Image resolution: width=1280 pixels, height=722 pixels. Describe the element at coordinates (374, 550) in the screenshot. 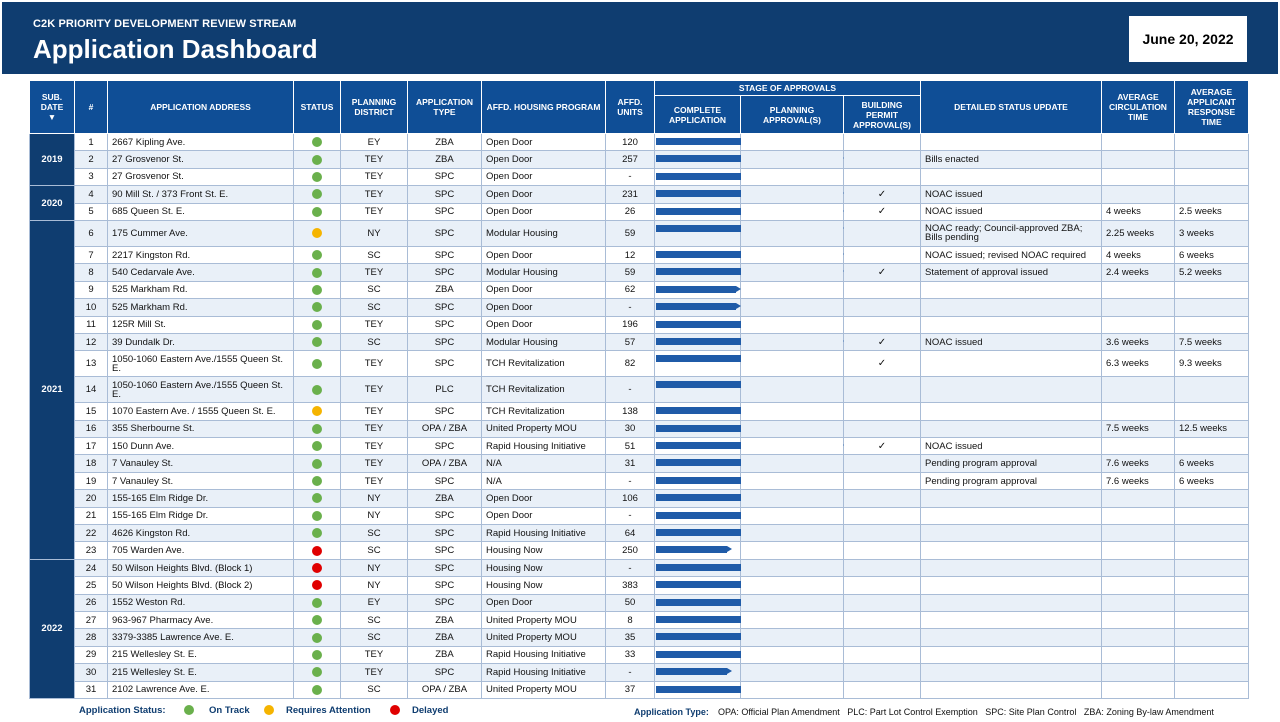

I see `district-cell: SC` at that location.